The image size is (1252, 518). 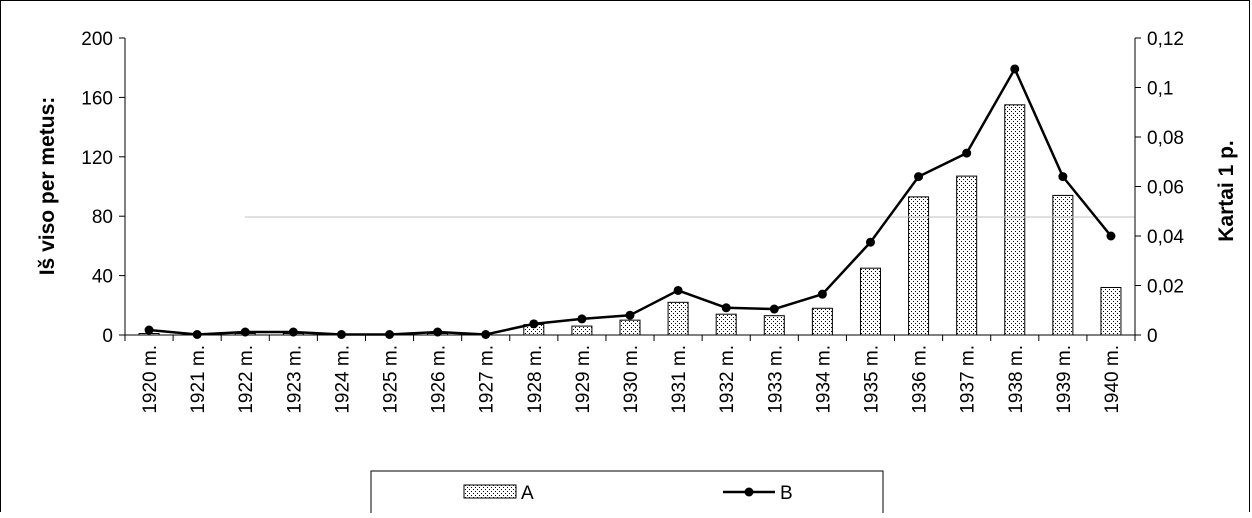 I want to click on right-tick-label: 0,04, so click(x=1165, y=237).